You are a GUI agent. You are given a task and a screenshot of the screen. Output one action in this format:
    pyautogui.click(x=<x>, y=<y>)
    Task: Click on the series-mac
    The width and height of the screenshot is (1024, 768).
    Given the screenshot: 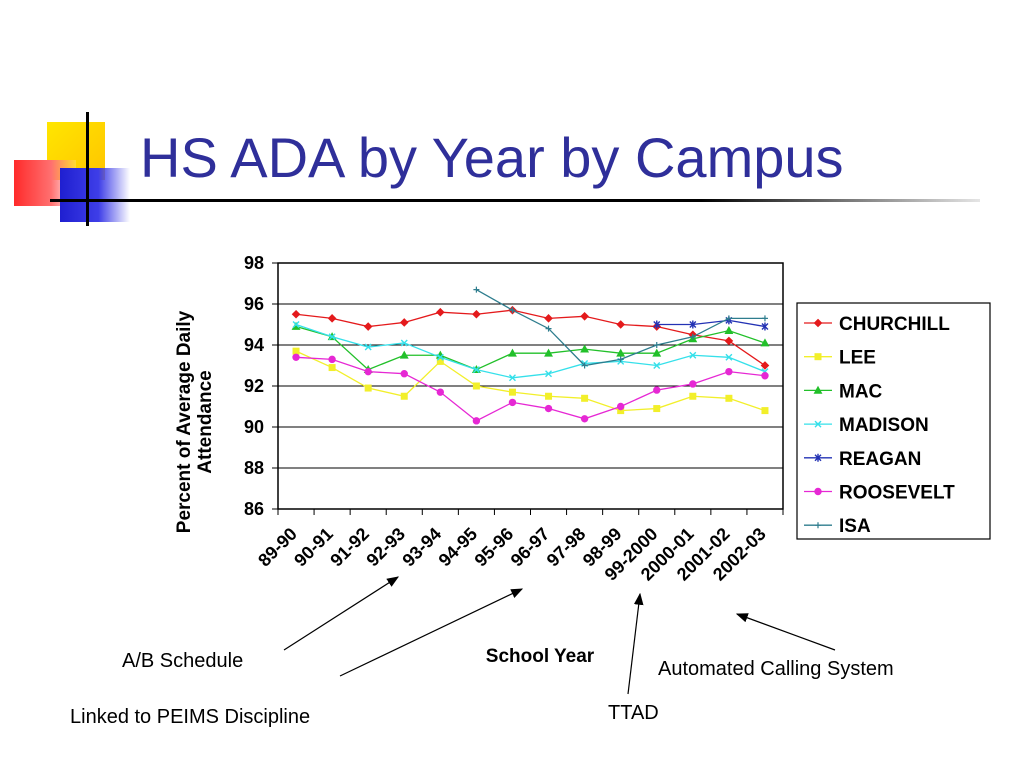 What is the action you would take?
    pyautogui.click(x=530, y=347)
    